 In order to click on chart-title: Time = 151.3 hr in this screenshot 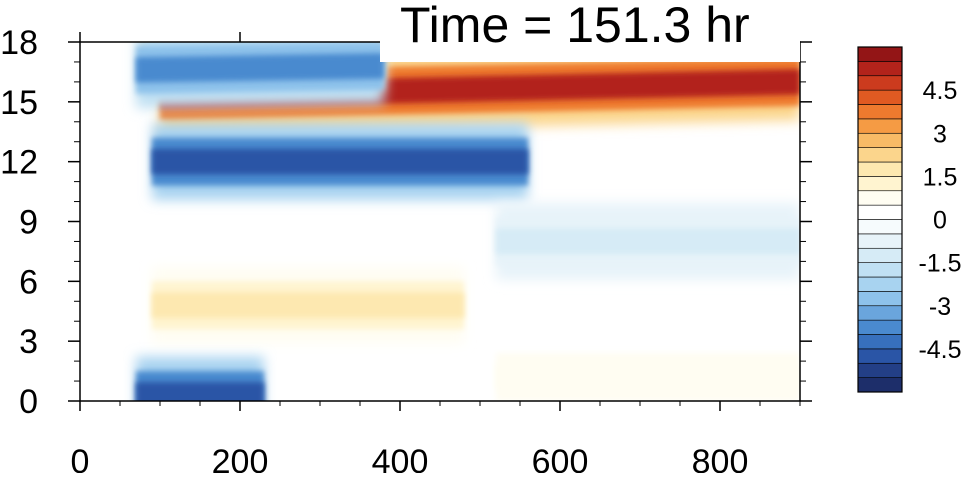, I will do `click(575, 26)`.